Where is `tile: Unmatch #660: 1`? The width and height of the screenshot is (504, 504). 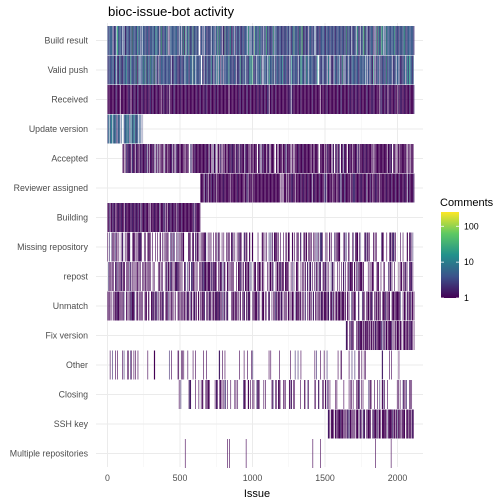
tile: Unmatch #660: 1 is located at coordinates (203, 306).